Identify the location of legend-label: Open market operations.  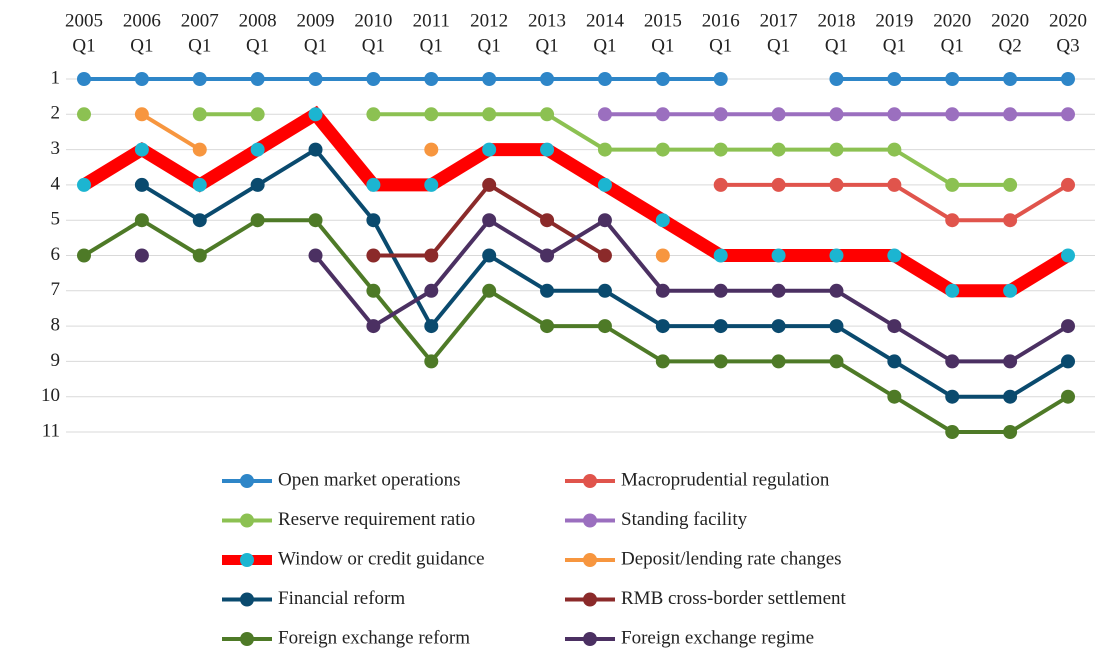
(369, 479).